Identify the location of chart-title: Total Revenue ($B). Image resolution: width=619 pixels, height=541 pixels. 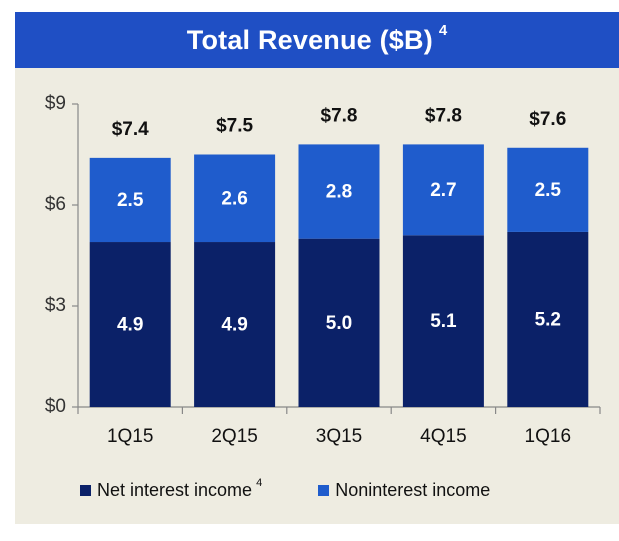
(309, 39).